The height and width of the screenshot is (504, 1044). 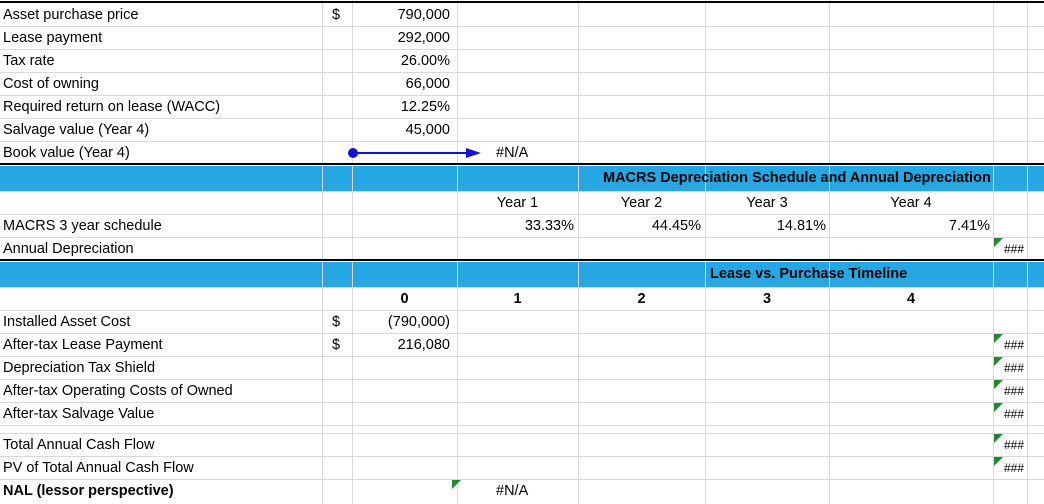 What do you see at coordinates (911, 299) in the screenshot?
I see `timeline-period-4: 4` at bounding box center [911, 299].